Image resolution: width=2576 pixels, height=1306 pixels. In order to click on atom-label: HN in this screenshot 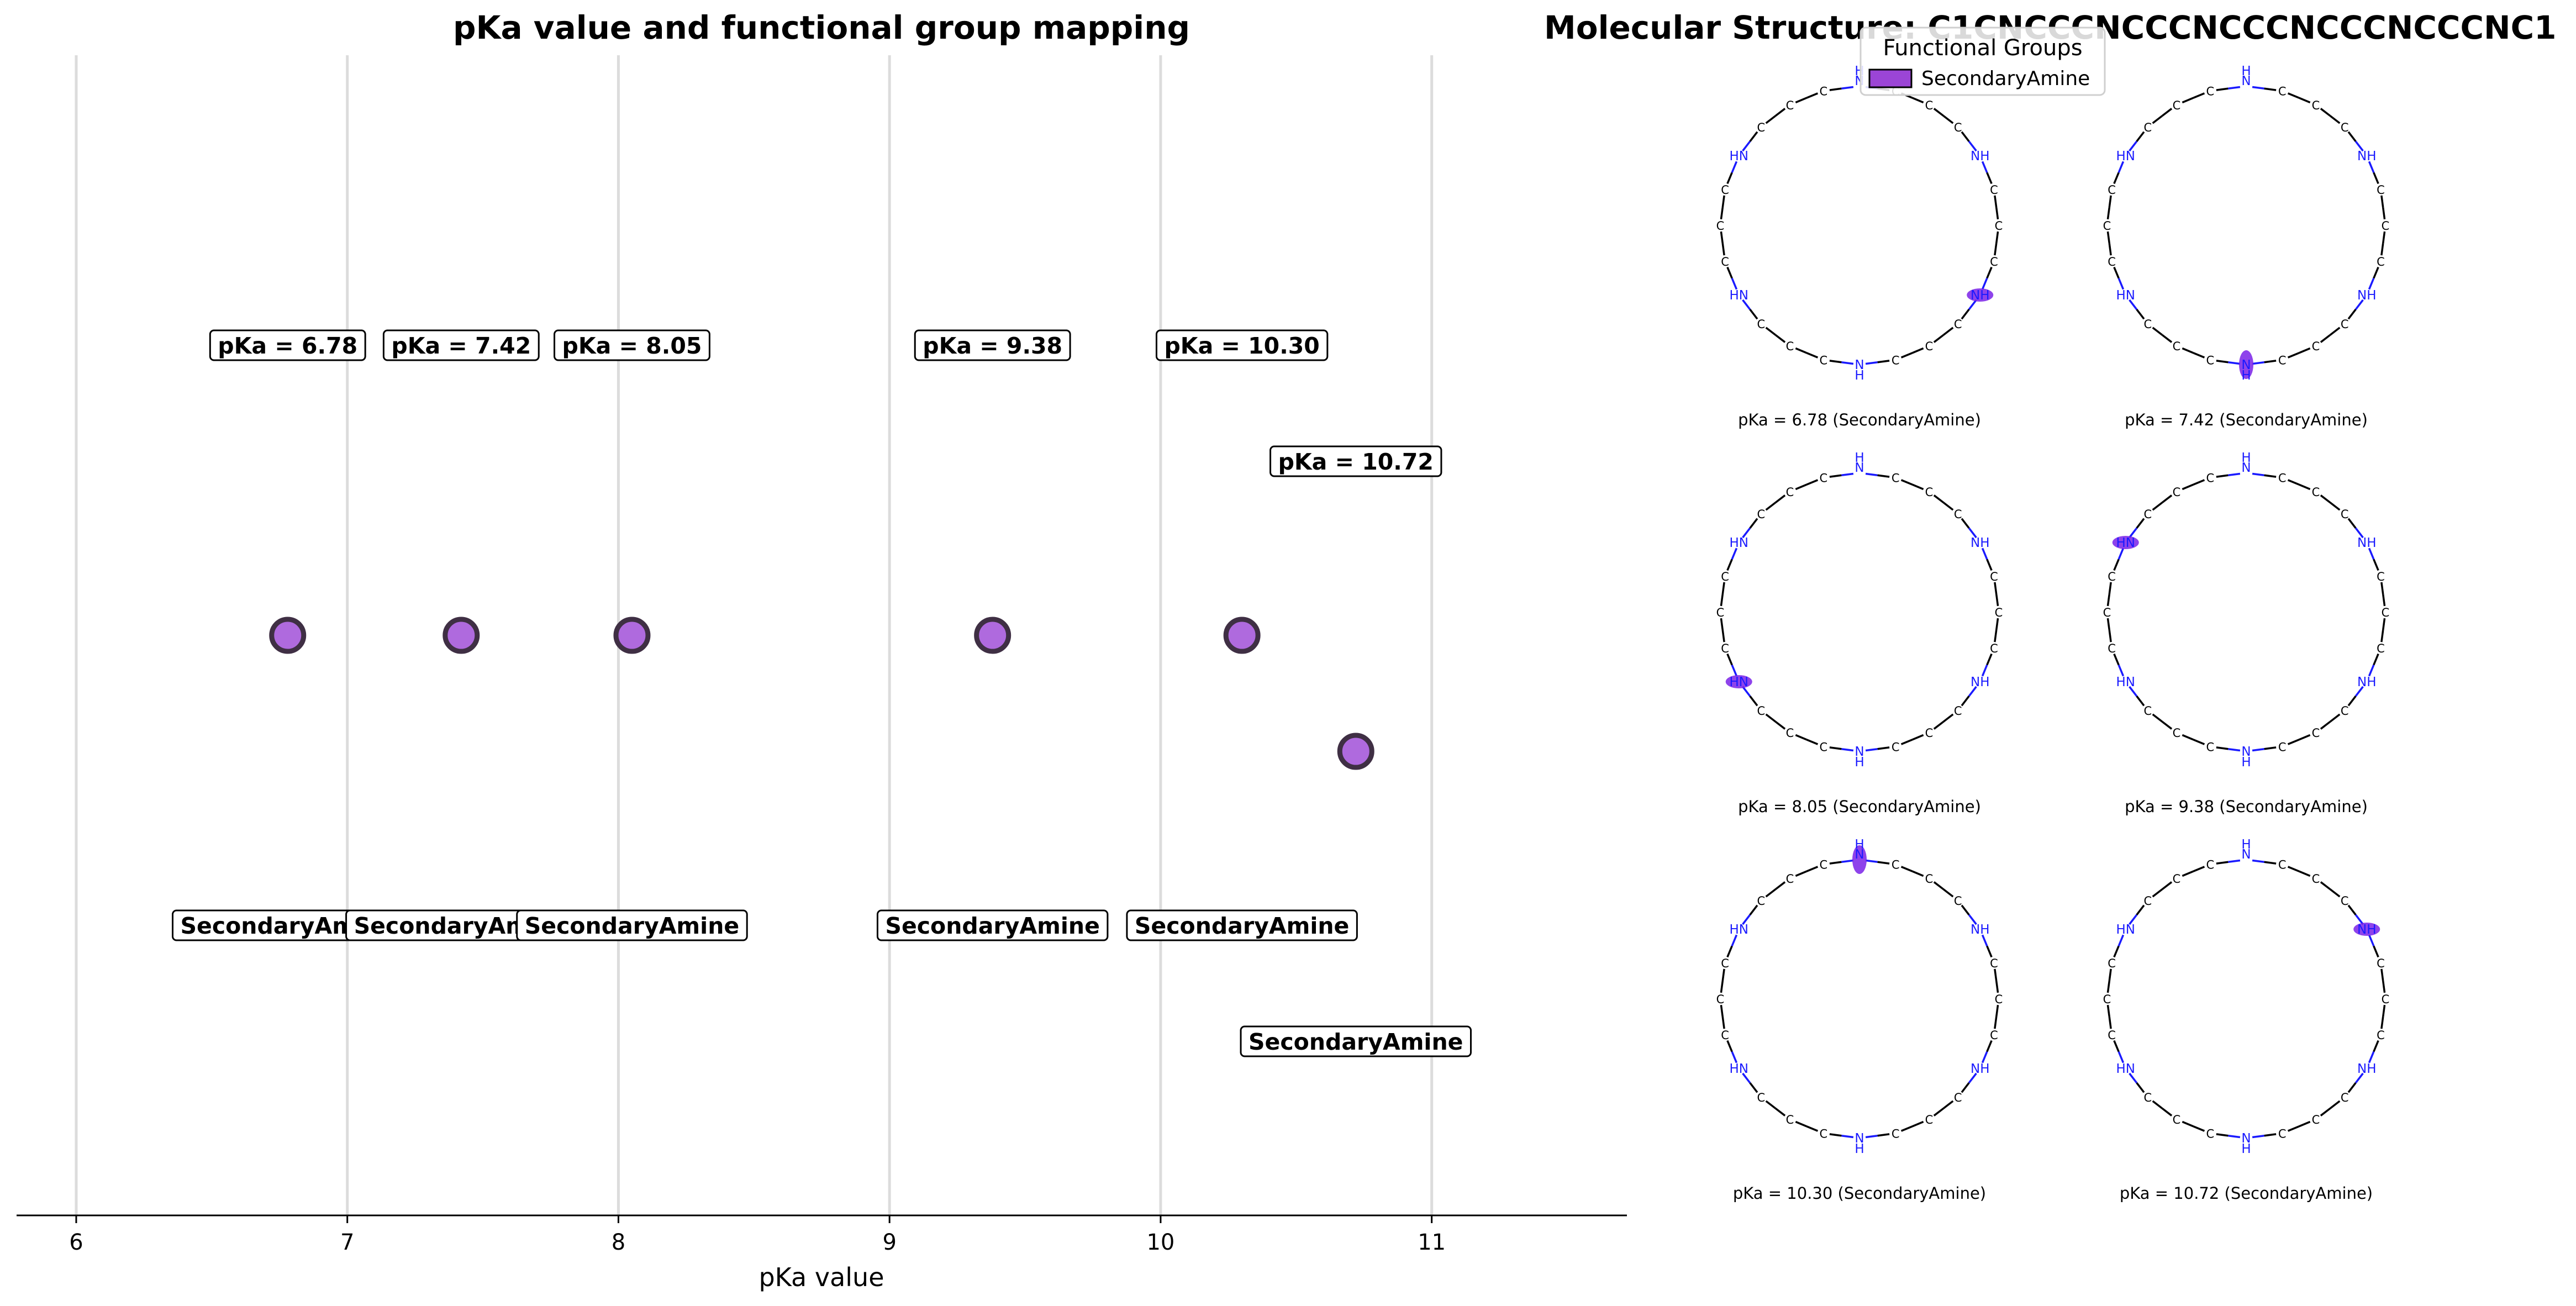, I will do `click(2126, 543)`.